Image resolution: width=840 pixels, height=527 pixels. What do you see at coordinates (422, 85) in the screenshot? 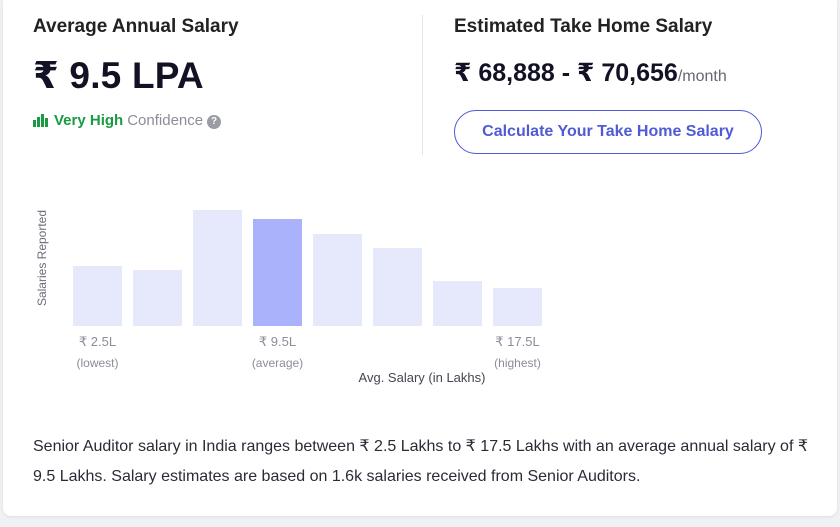
I see `section-divider` at bounding box center [422, 85].